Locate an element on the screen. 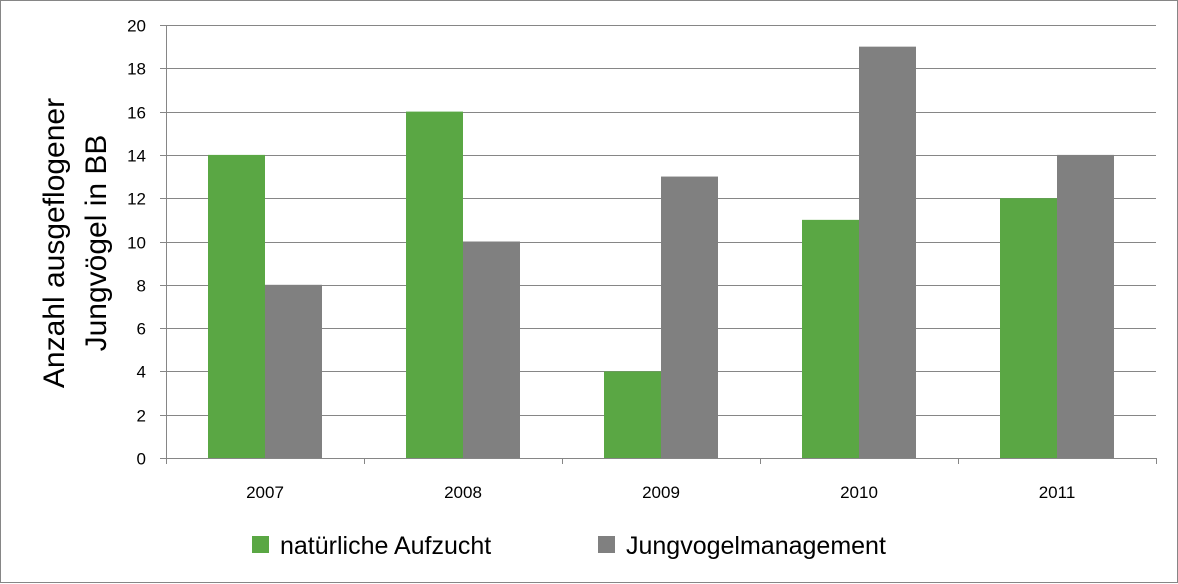 Image resolution: width=1178 pixels, height=584 pixels. y-tick-label: 10 is located at coordinates (136, 243).